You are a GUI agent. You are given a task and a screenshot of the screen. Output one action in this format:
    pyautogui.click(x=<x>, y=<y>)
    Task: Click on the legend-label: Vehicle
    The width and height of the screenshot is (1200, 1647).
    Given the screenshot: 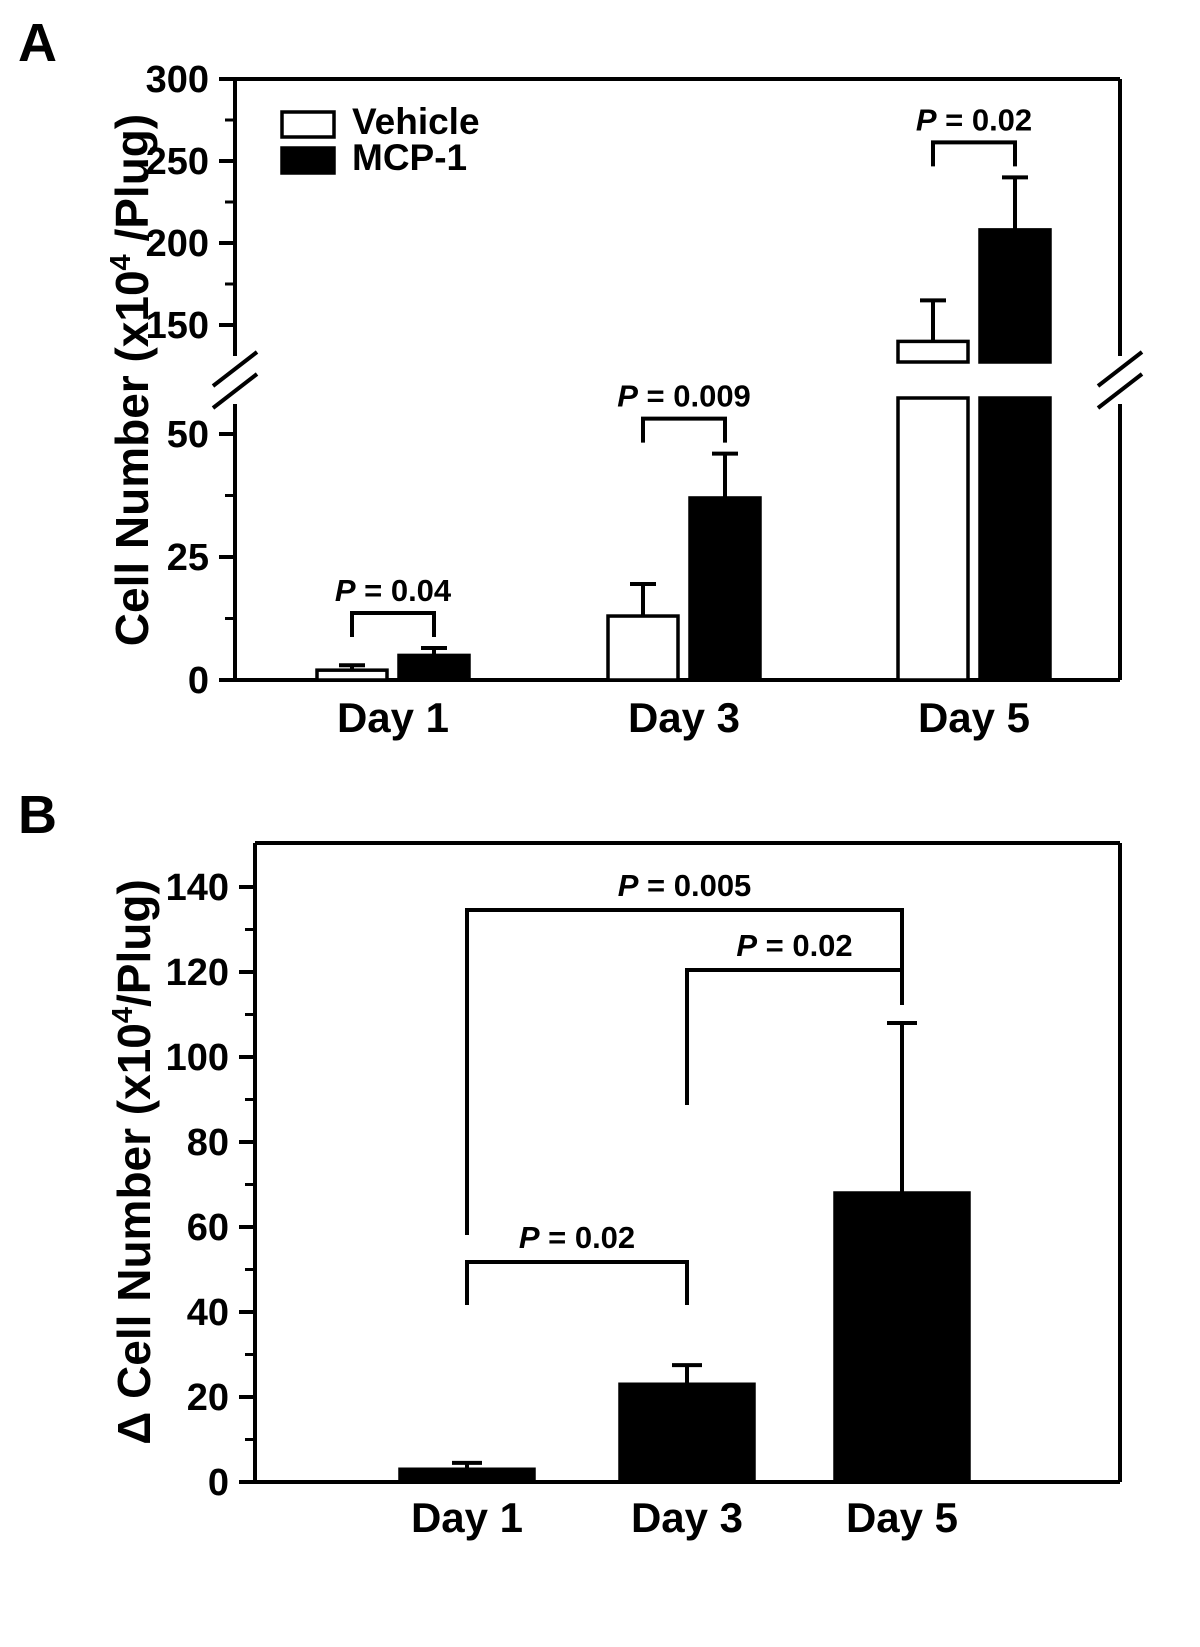 What is the action you would take?
    pyautogui.click(x=416, y=121)
    